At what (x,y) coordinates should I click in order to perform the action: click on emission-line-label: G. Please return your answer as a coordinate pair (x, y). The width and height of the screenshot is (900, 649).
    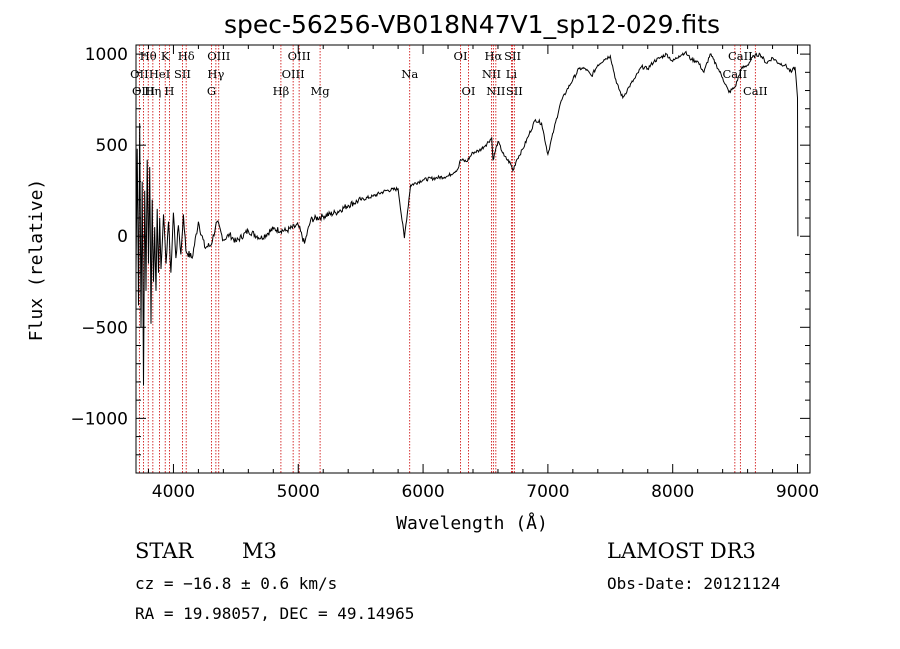
    Looking at the image, I should click on (211, 91).